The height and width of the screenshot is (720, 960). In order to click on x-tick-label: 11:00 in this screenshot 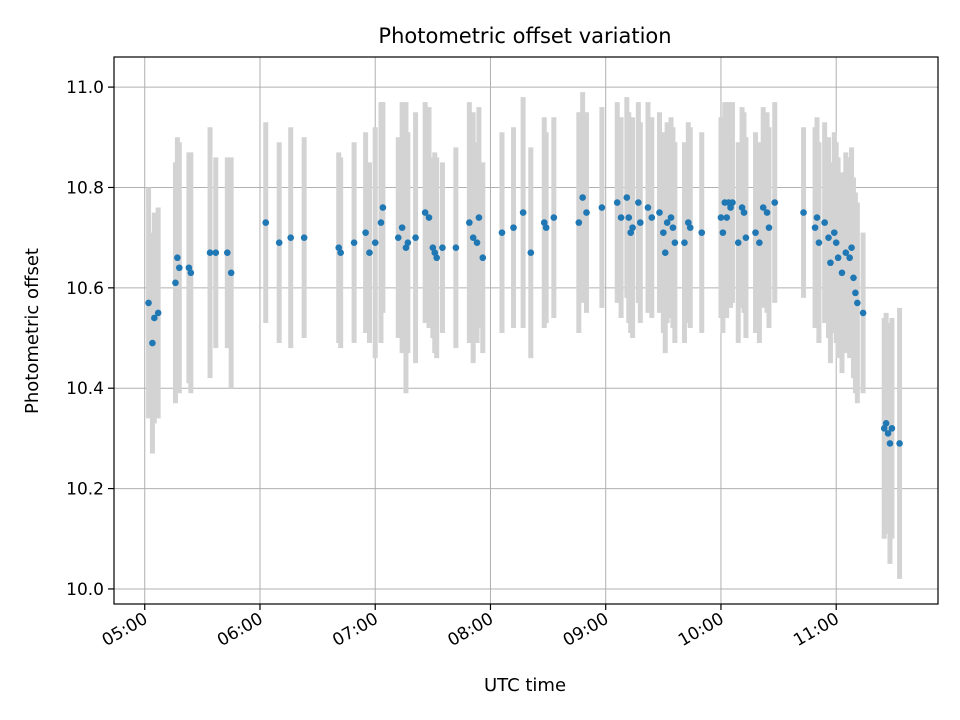, I will do `click(816, 630)`.